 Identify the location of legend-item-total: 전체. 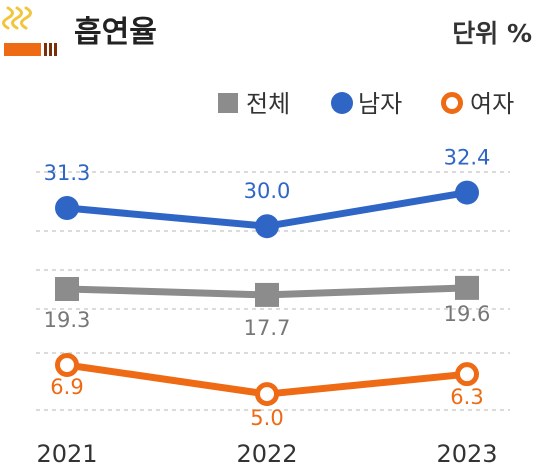
(254, 104).